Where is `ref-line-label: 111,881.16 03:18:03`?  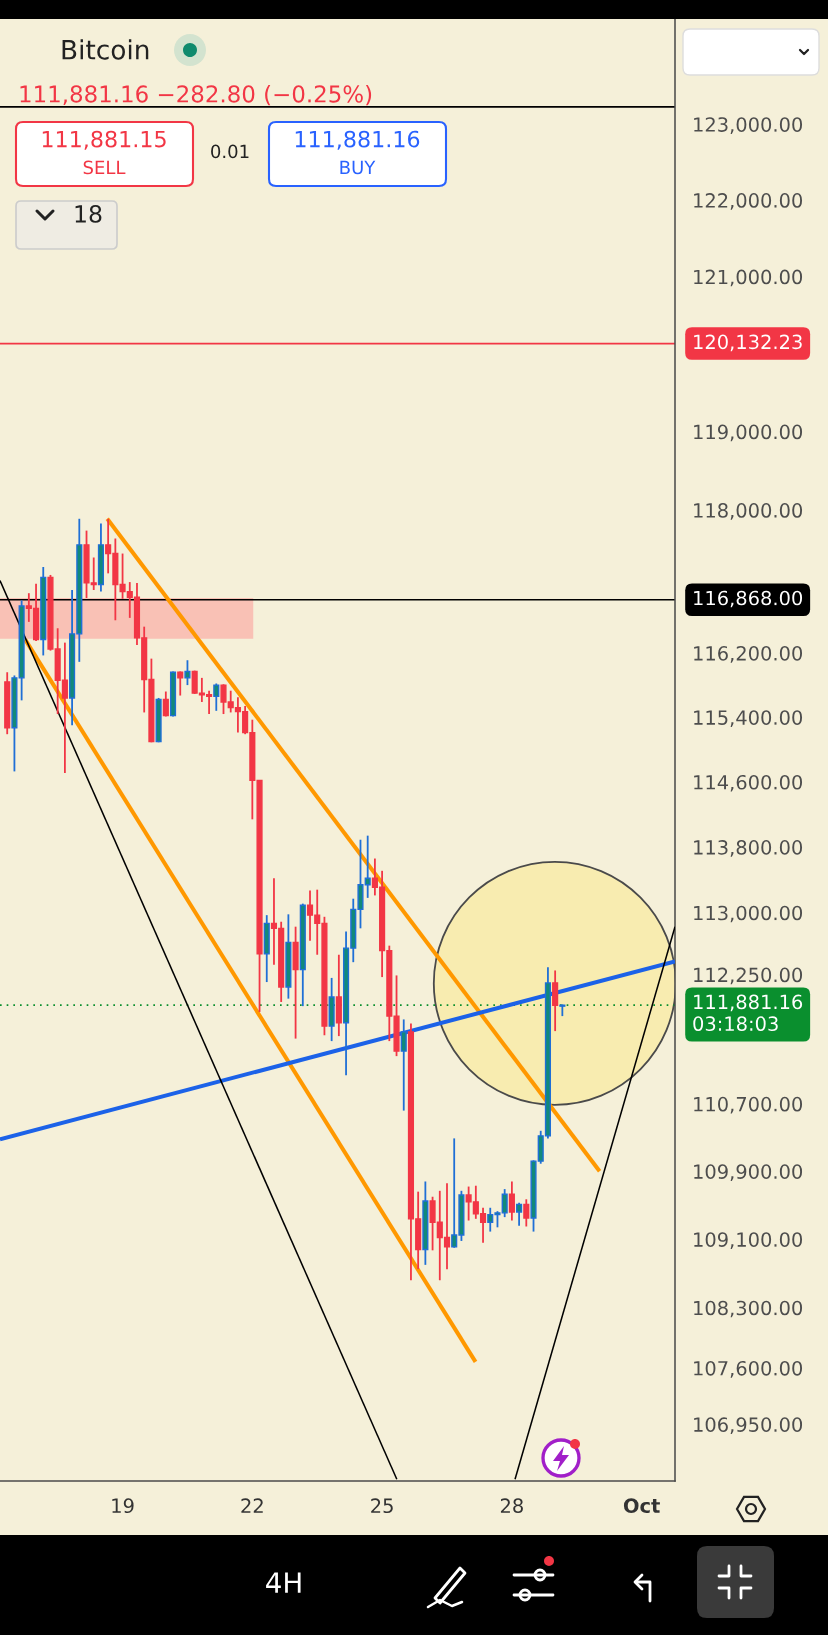
ref-line-label: 111,881.16 03:18:03 is located at coordinates (748, 1013).